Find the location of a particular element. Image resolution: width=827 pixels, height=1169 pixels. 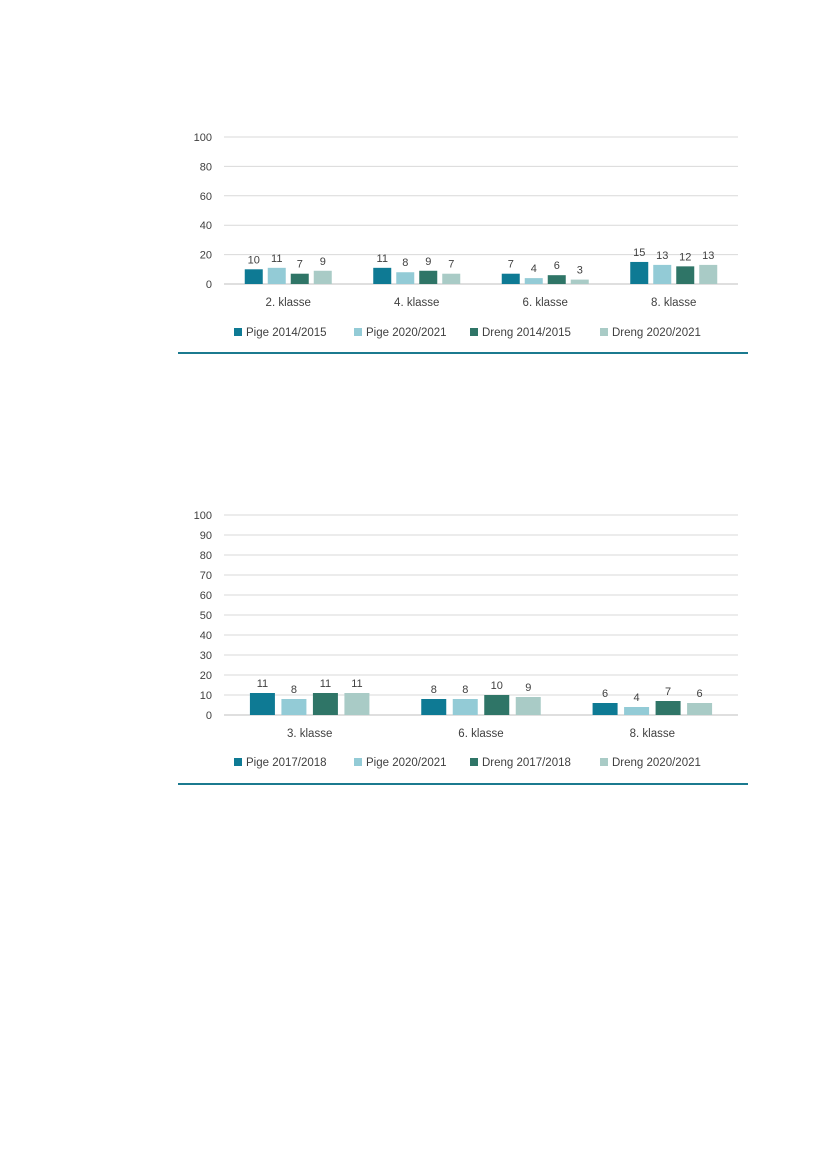

legend-label: Dreng 2014/2015 is located at coordinates (526, 333).